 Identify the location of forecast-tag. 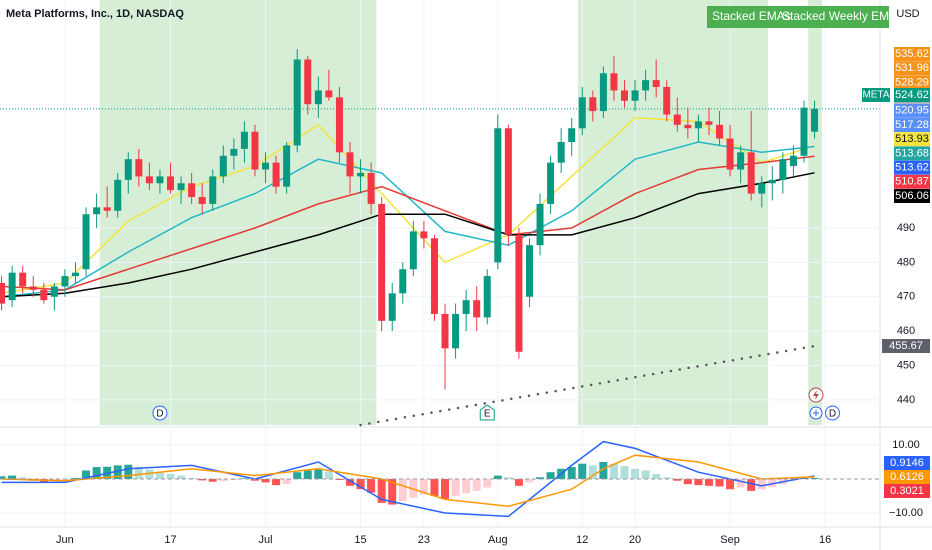
(906, 346).